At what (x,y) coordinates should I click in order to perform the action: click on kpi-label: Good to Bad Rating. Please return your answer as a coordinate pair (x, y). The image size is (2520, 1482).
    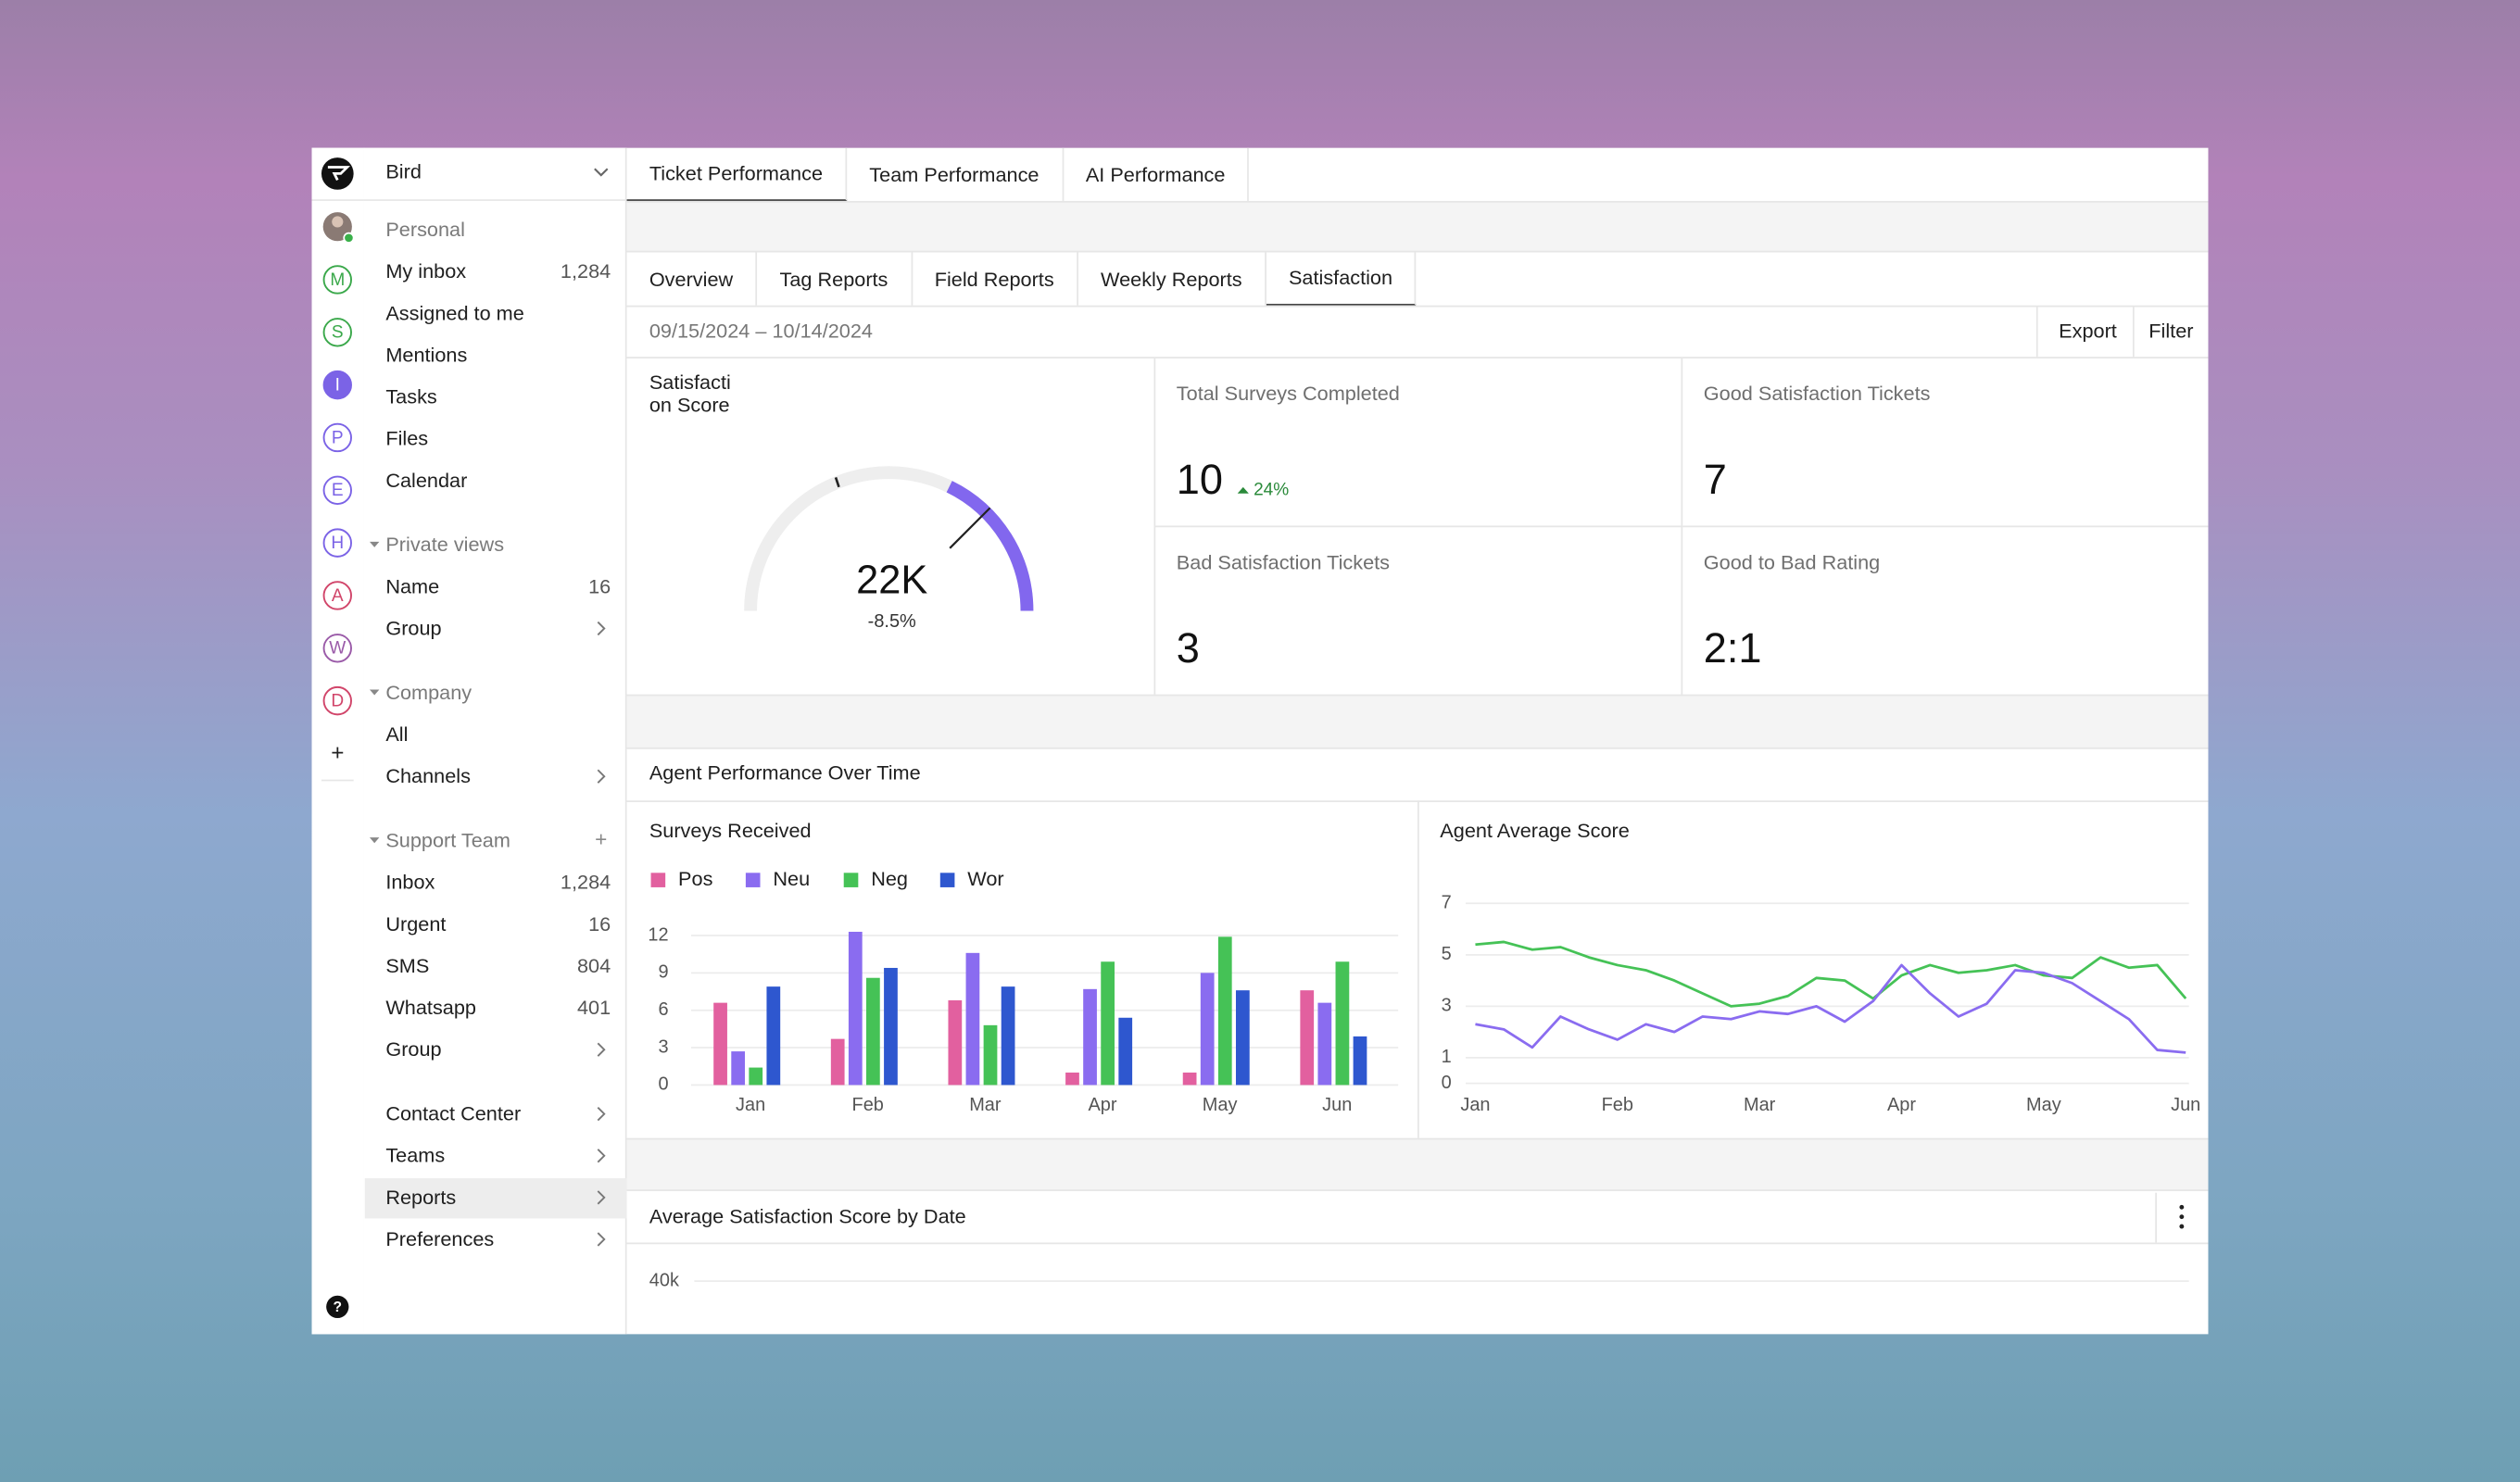
    Looking at the image, I should click on (1792, 562).